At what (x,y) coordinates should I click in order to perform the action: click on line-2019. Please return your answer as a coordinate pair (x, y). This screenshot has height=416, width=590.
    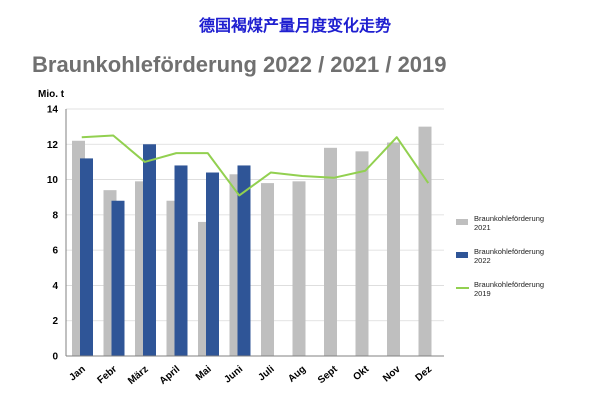
    Looking at the image, I should click on (255, 165).